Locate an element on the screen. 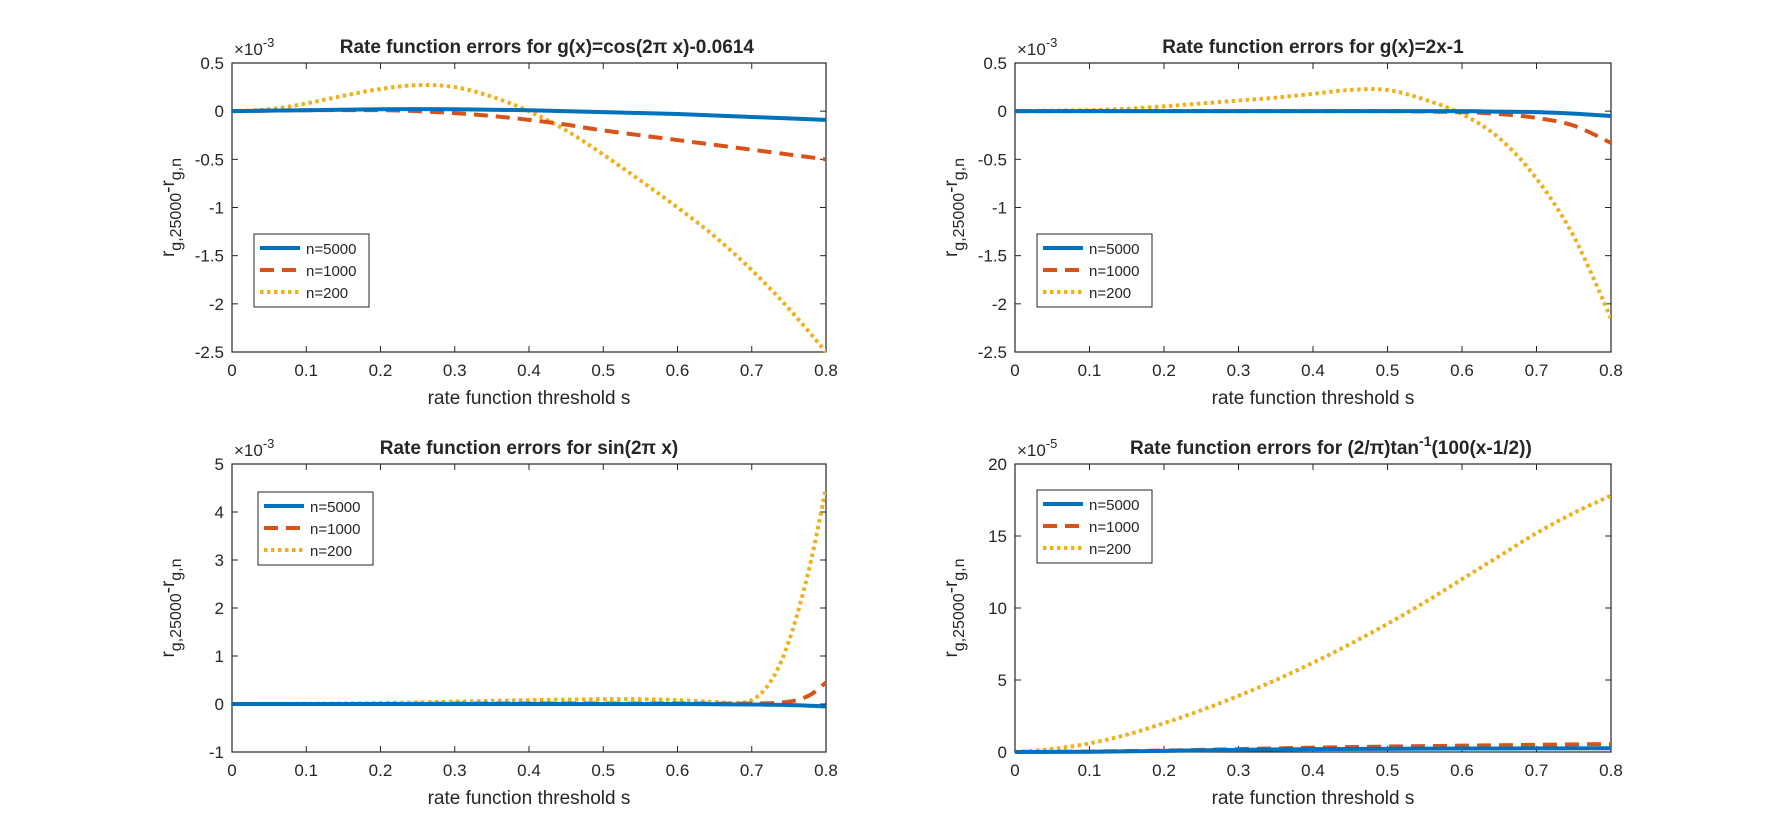 The image size is (1774, 840). y-tick-label: 5 is located at coordinates (1002, 680).